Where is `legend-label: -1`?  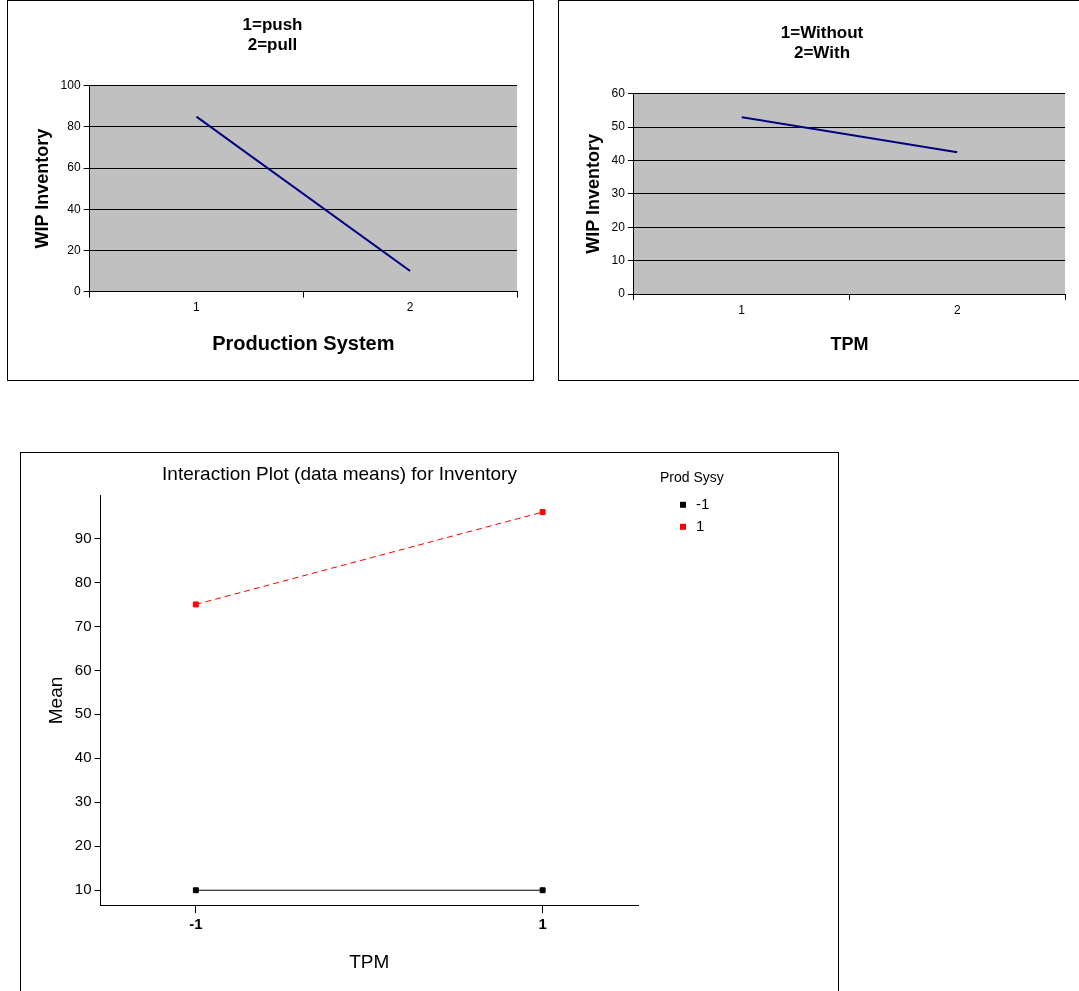 legend-label: -1 is located at coordinates (703, 503).